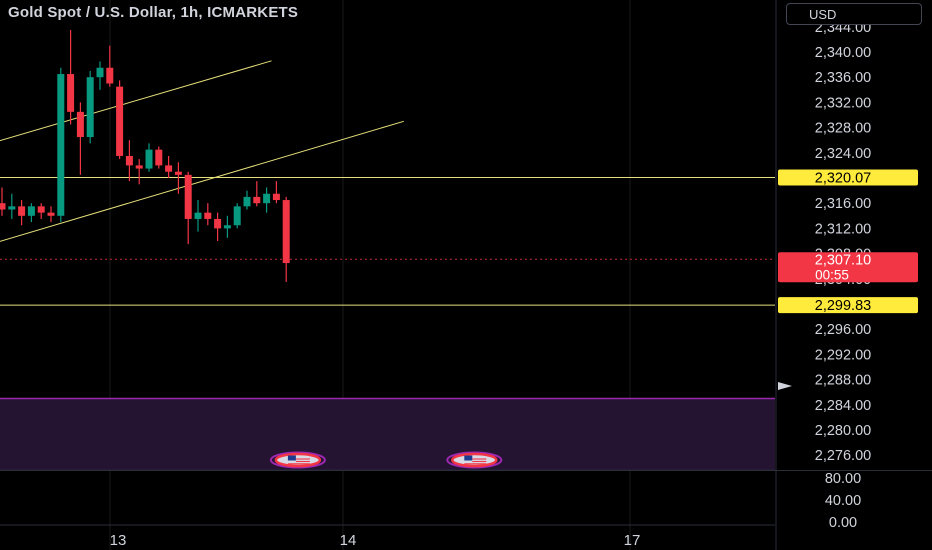 The width and height of the screenshot is (932, 550). Describe the element at coordinates (843, 78) in the screenshot. I see `price-tick-label: 2,336.00` at that location.